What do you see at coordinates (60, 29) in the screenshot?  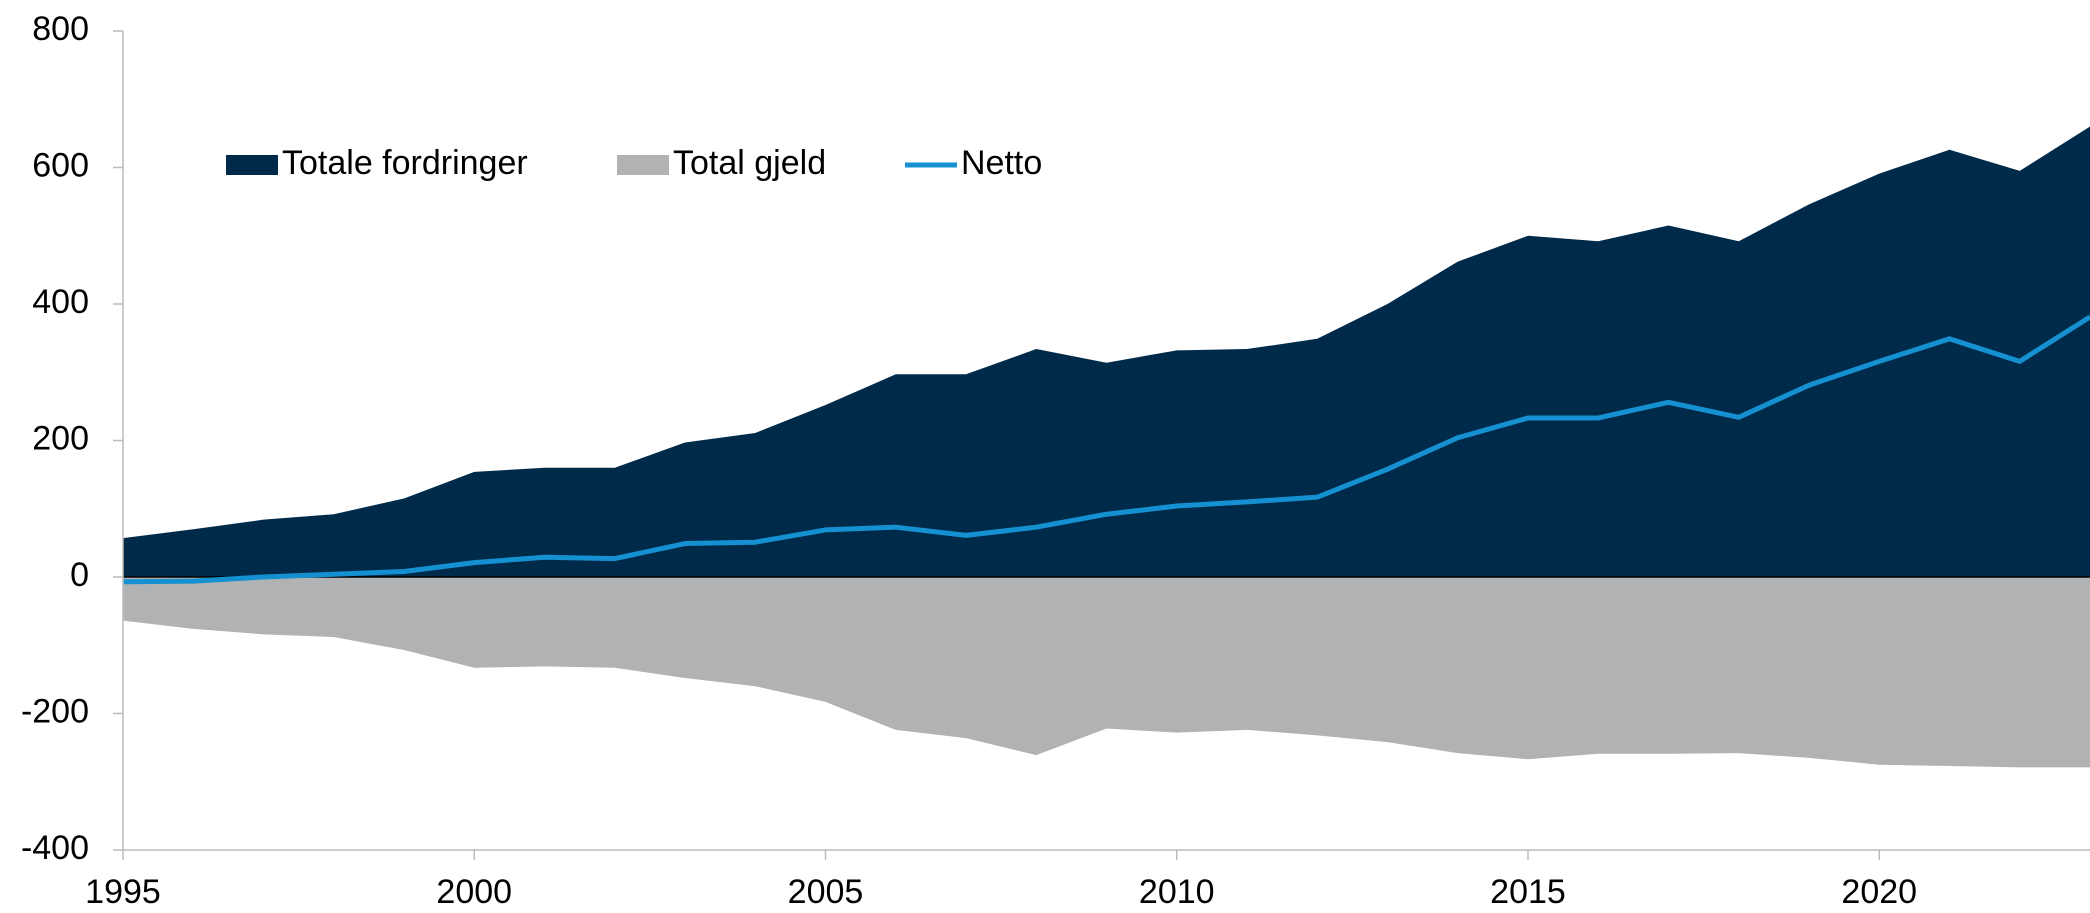 I see `y-tick-label: 800` at bounding box center [60, 29].